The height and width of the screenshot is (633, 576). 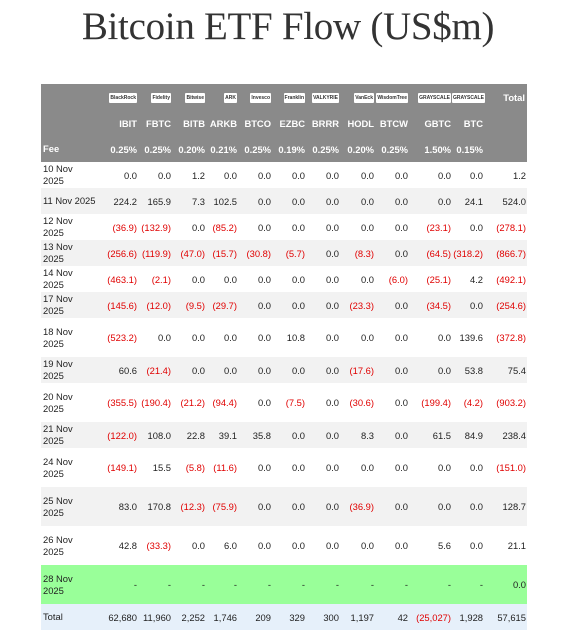 I want to click on flow-cell-arkb: (29.7), so click(x=222, y=305).